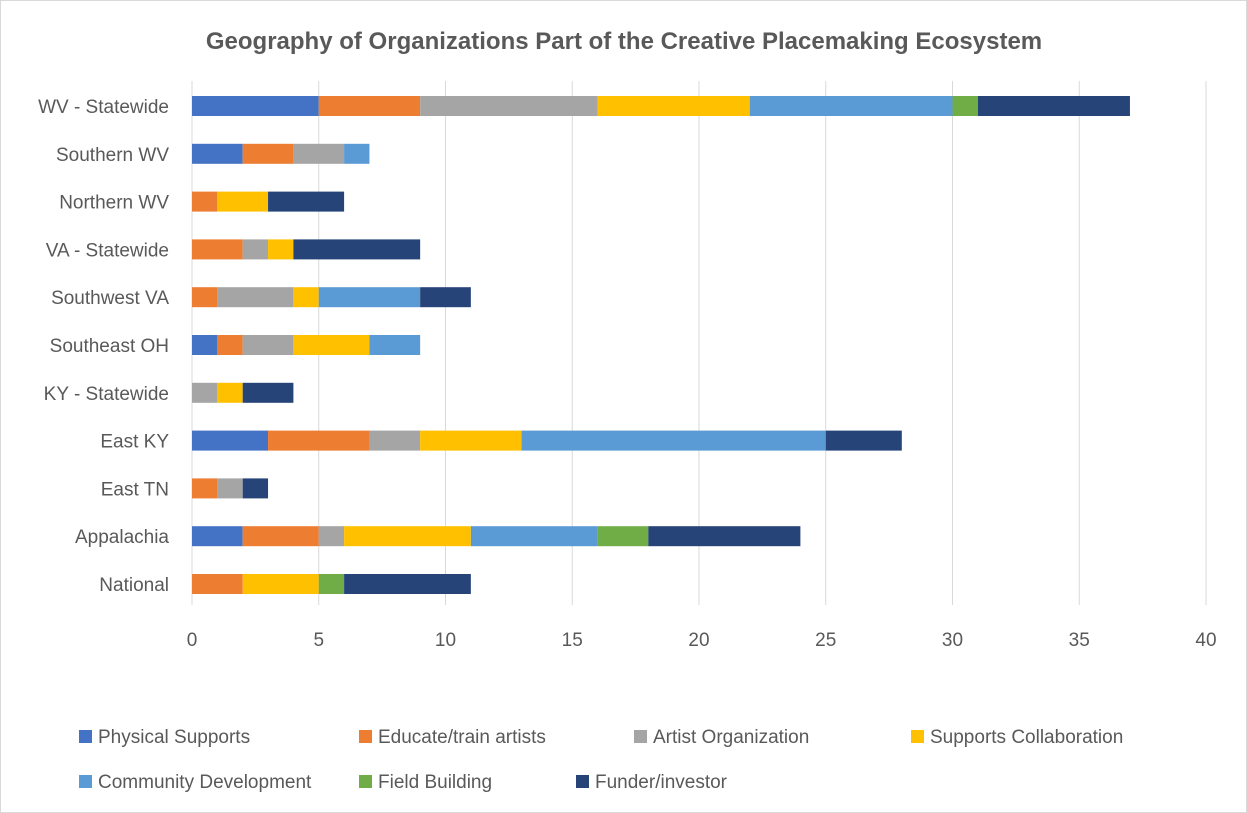  What do you see at coordinates (1205, 640) in the screenshot?
I see `x-tick-label: 40` at bounding box center [1205, 640].